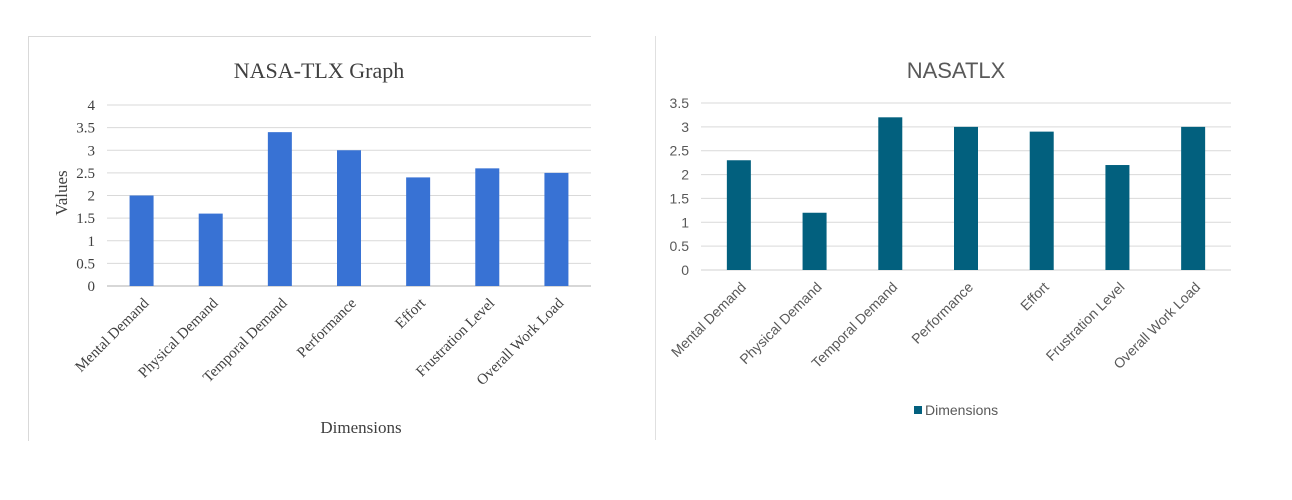  What do you see at coordinates (918, 410) in the screenshot?
I see `legend-swatch` at bounding box center [918, 410].